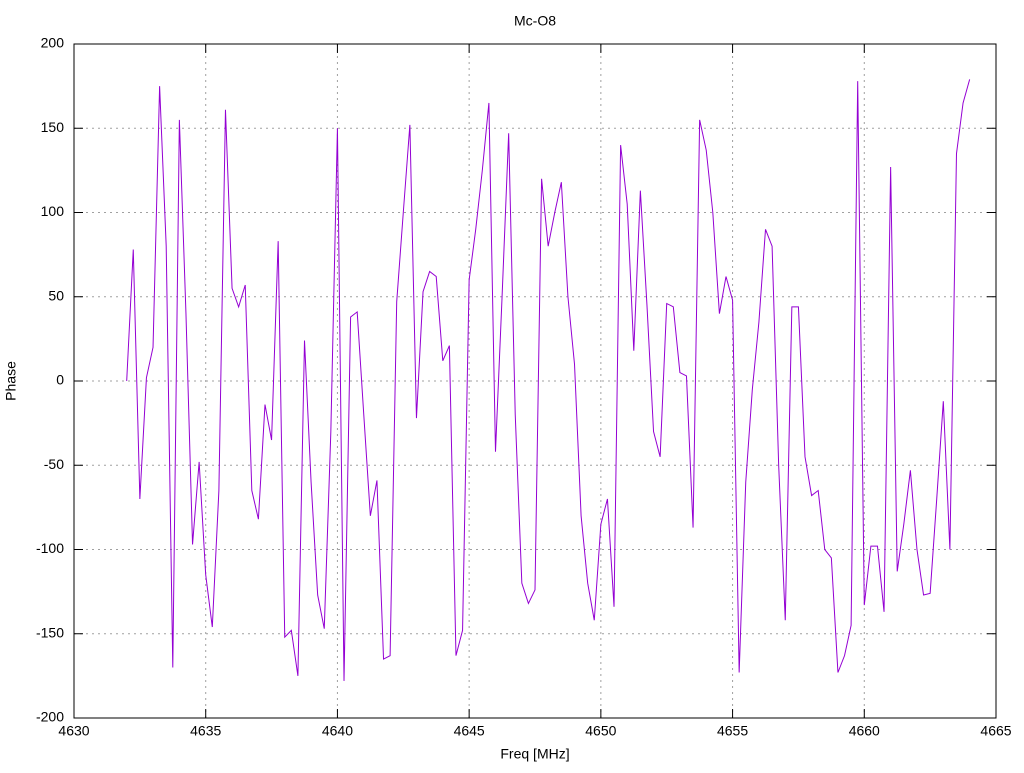 The width and height of the screenshot is (1024, 773). I want to click on x-tick-label: 4630, so click(73, 731).